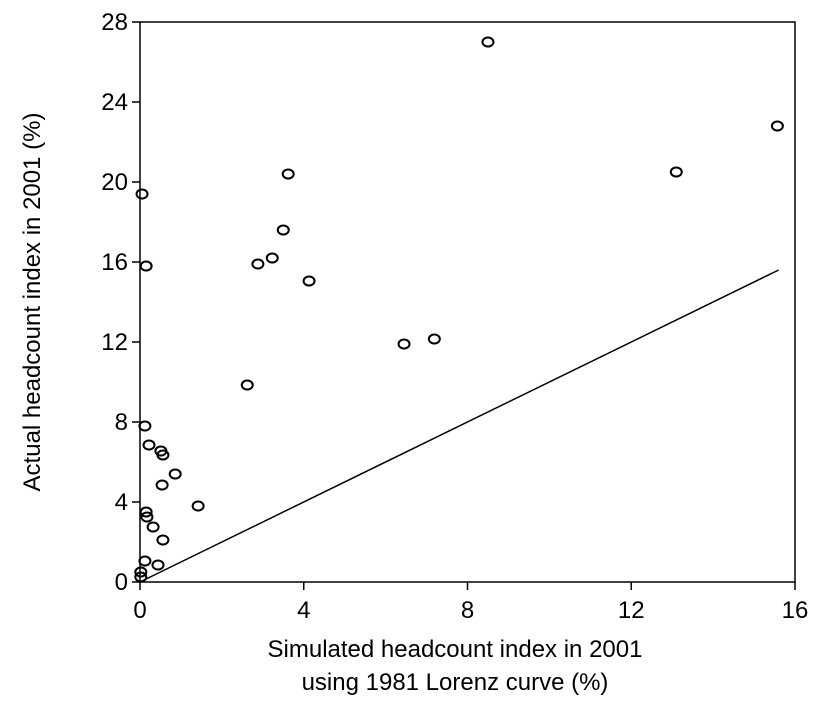  Describe the element at coordinates (139, 610) in the screenshot. I see `x-tick-label: 0` at that location.